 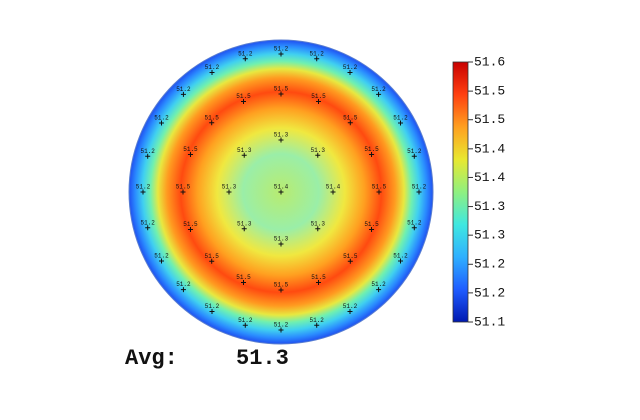 I want to click on colorbar-tick-label: 51.2, so click(x=489, y=264).